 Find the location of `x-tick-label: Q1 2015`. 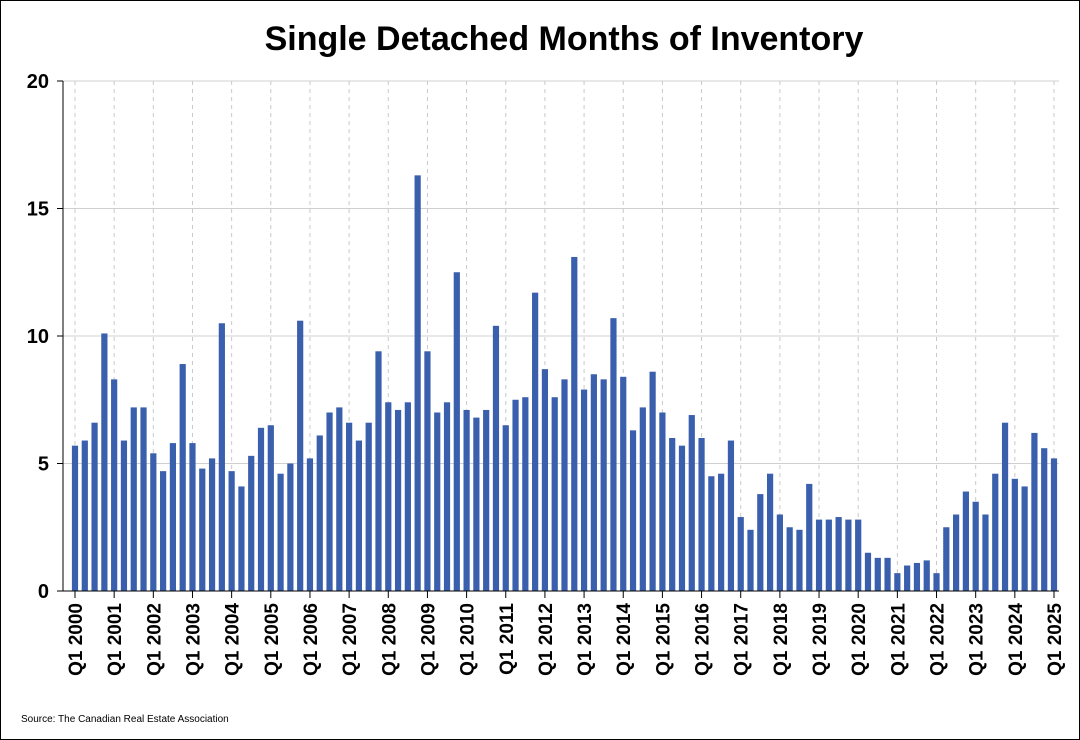

x-tick-label: Q1 2015 is located at coordinates (663, 639).